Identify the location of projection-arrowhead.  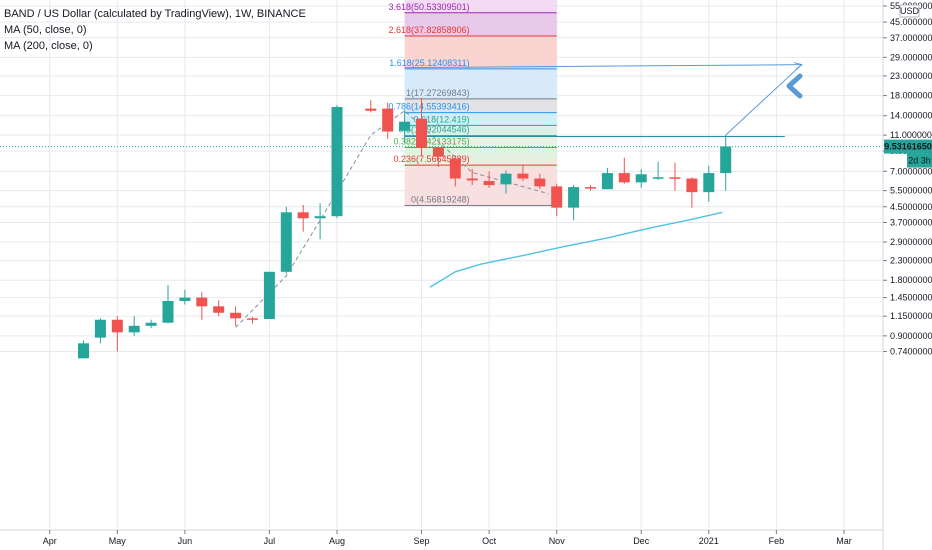
(798, 66).